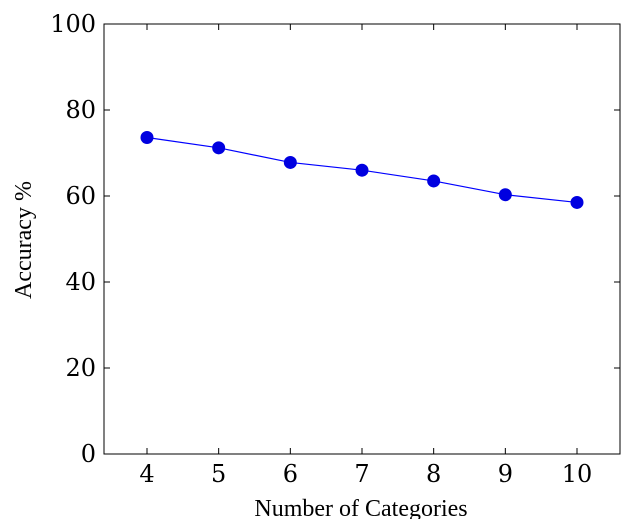  I want to click on x-tick-label: 8, so click(433, 474).